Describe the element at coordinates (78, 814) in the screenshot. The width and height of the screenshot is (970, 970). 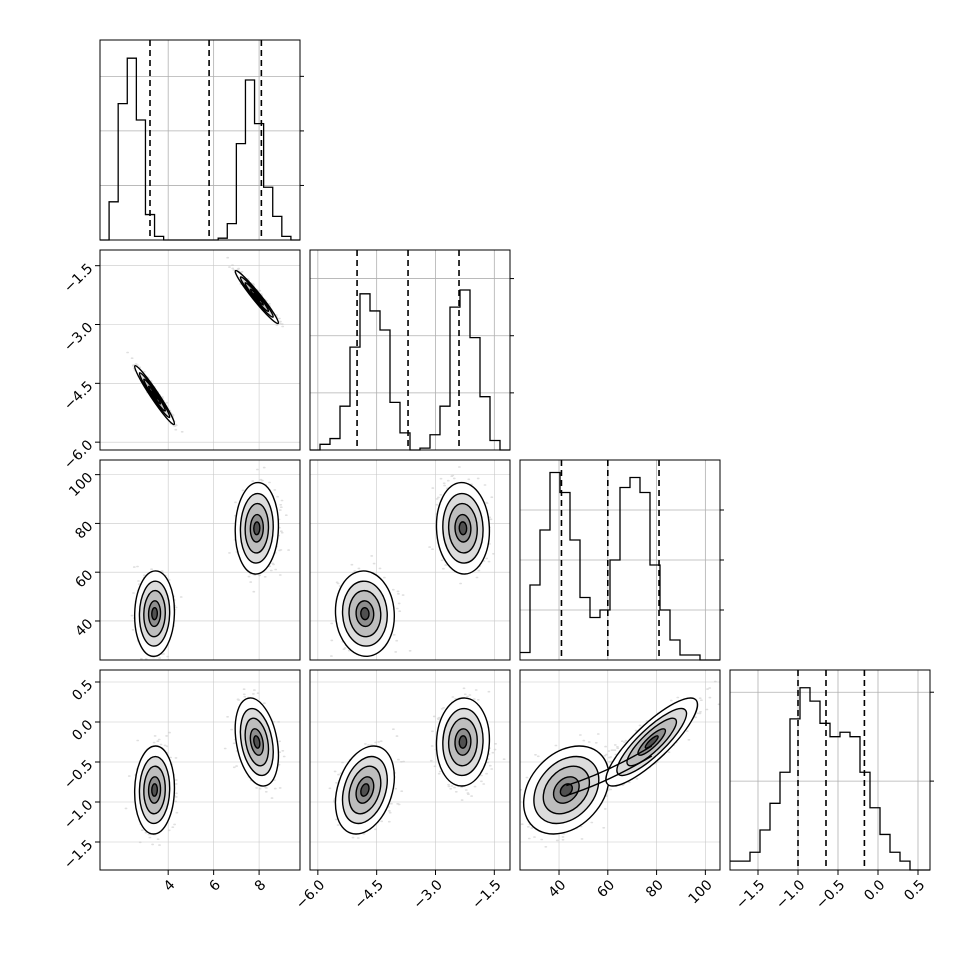
I see `y-tick-label: −1.0` at that location.